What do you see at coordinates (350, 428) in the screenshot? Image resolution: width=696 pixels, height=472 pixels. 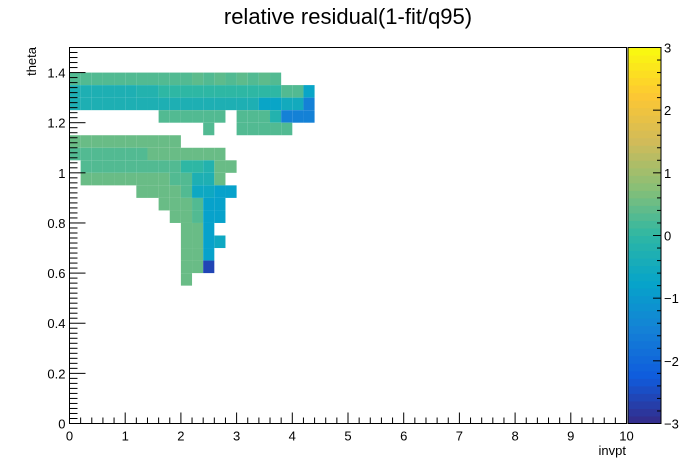 I see `x-axis: 0 1 2 3 4 5 6 7 8 9 10` at bounding box center [350, 428].